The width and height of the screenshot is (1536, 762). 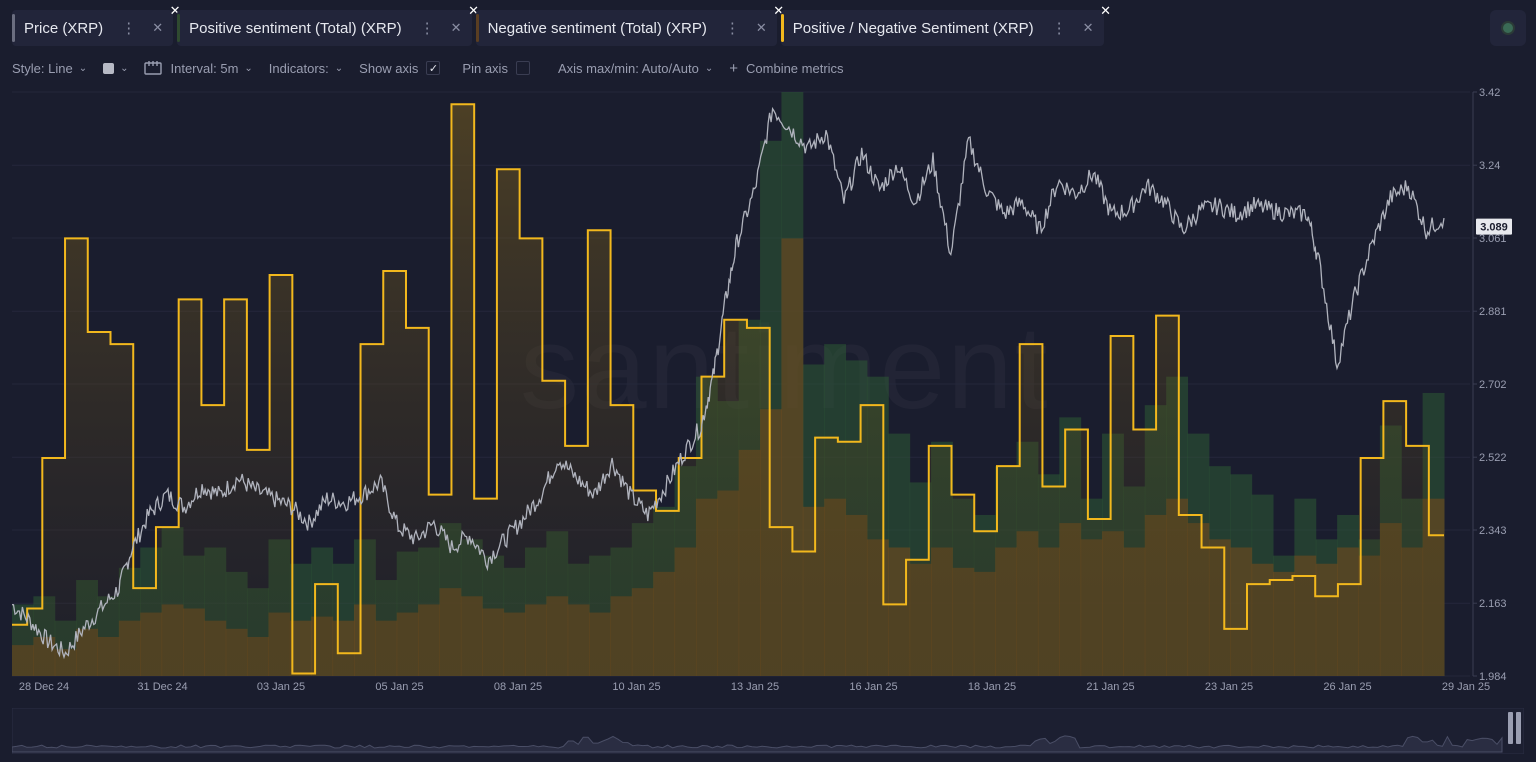 What do you see at coordinates (522, 68) in the screenshot?
I see `pin-axis-checkbox: ✓` at bounding box center [522, 68].